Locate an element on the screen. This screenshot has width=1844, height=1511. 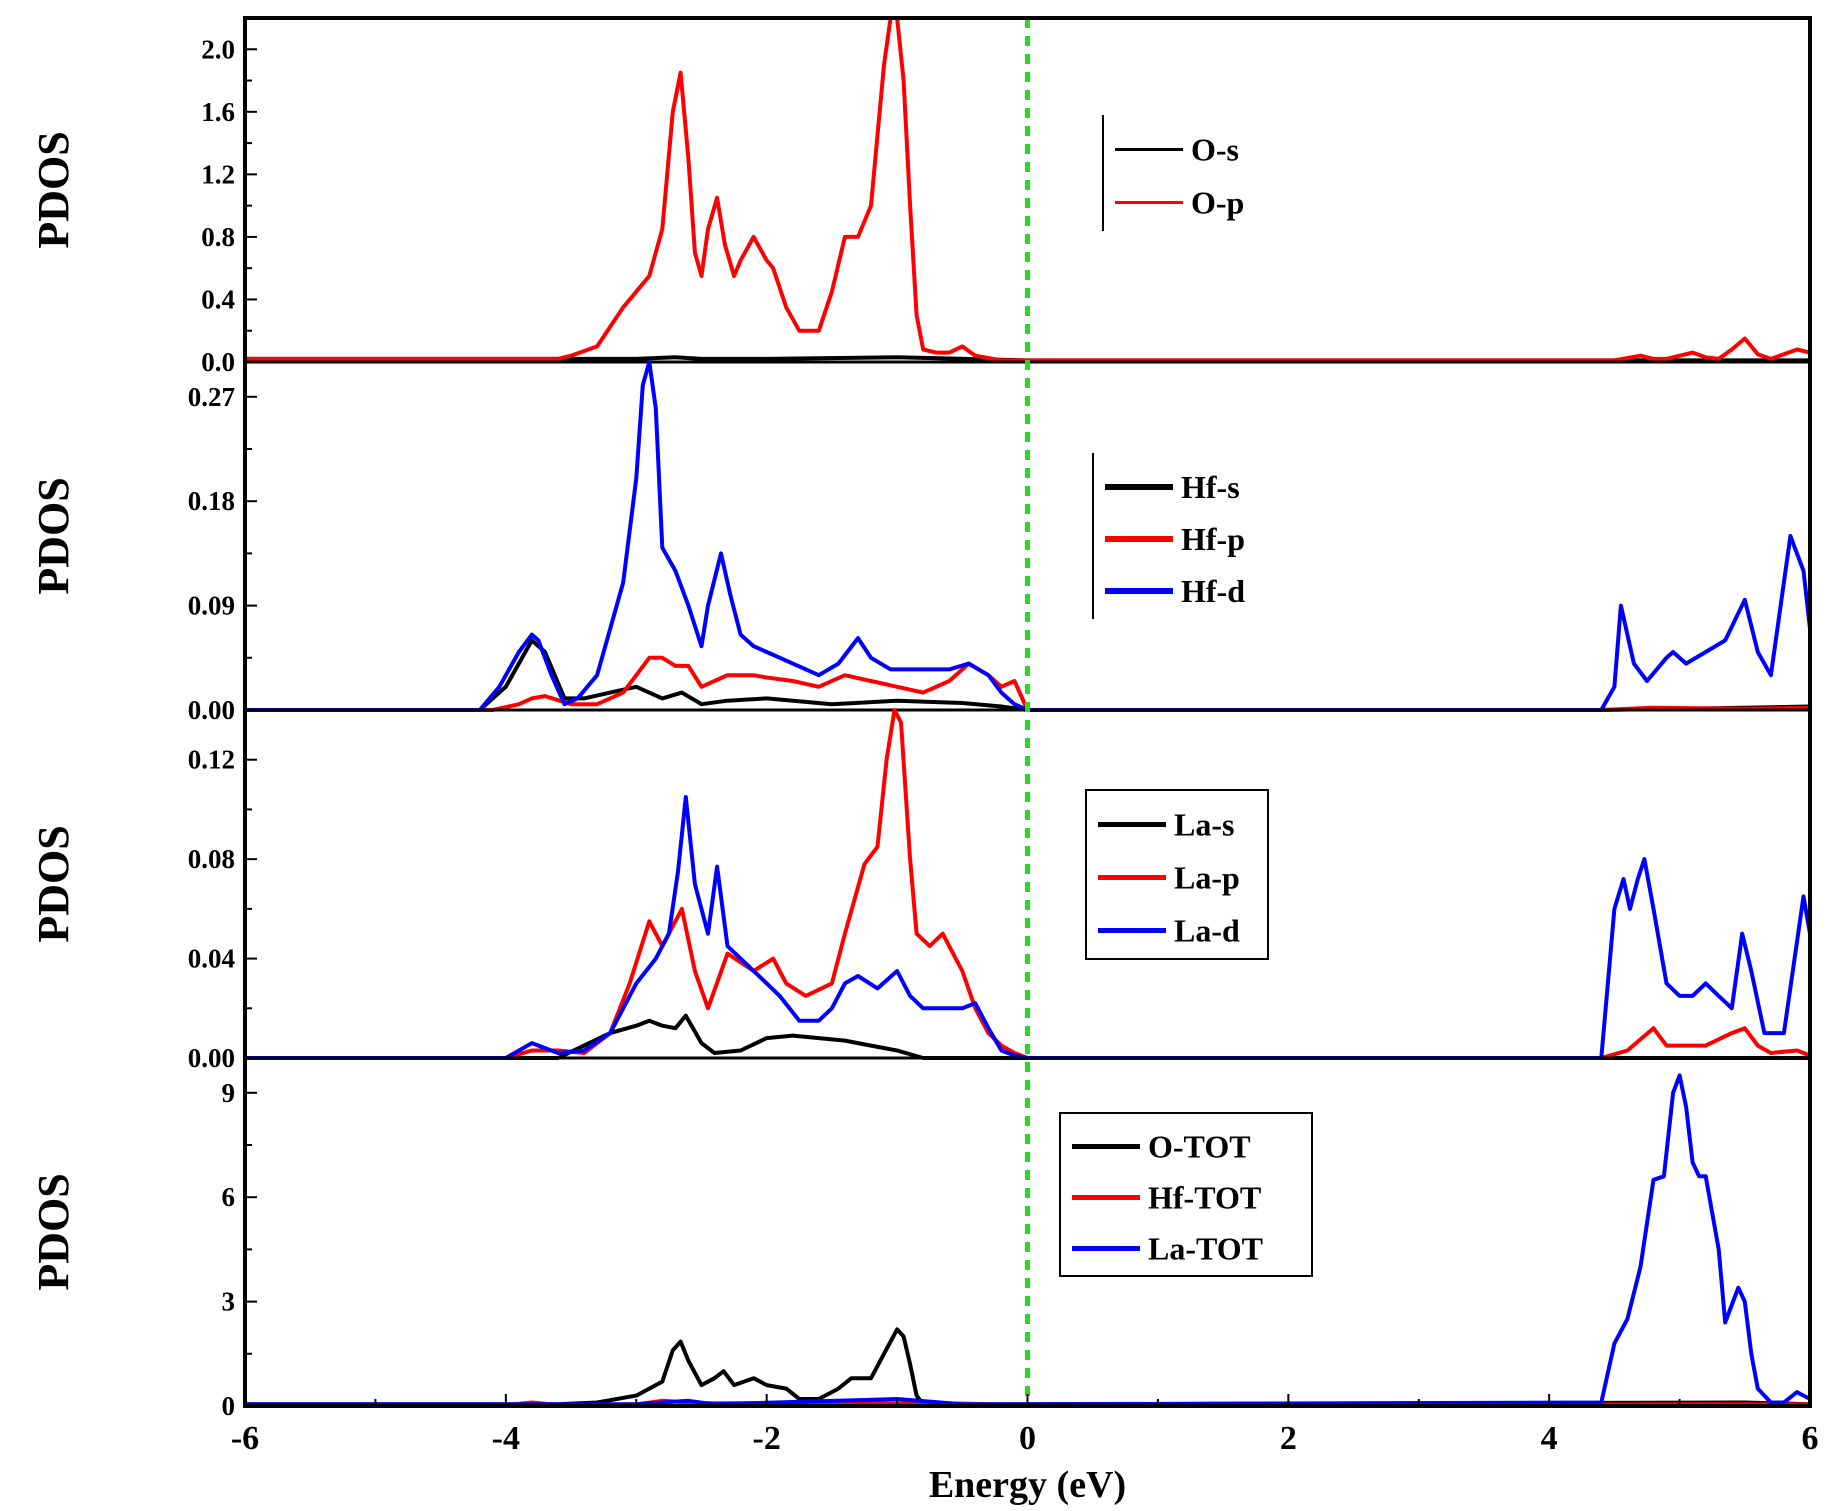
x-tick-label: -2 is located at coordinates (767, 1438).